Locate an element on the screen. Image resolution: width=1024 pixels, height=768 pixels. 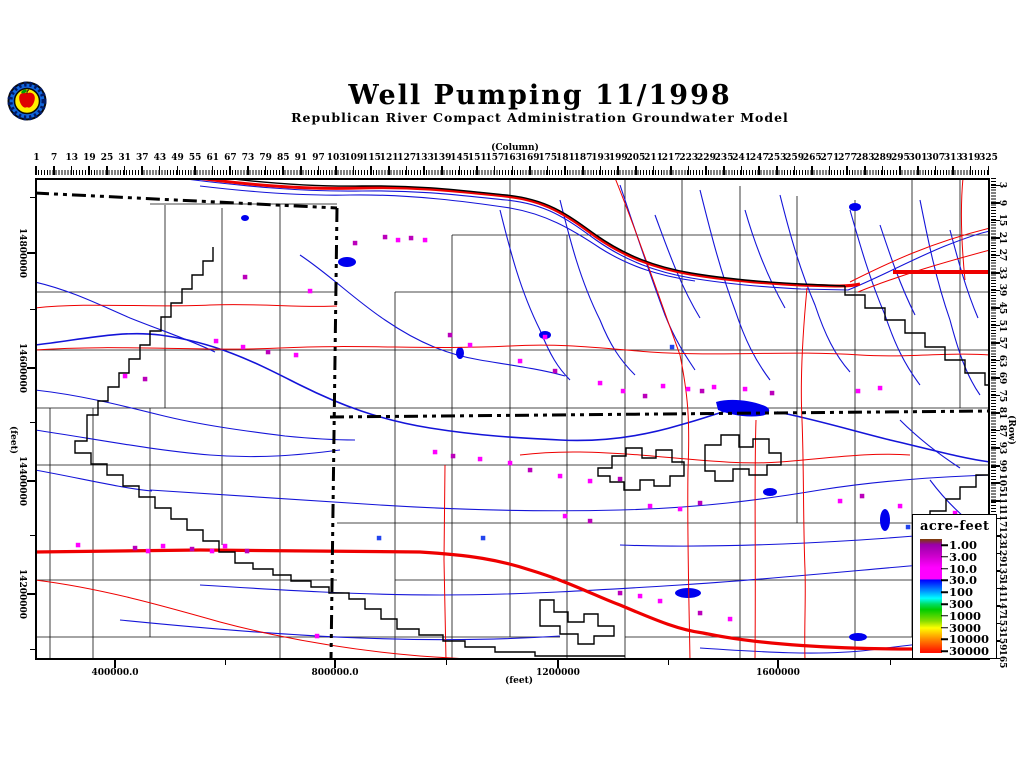
left-minor-tick is located at coordinates (32, 423).